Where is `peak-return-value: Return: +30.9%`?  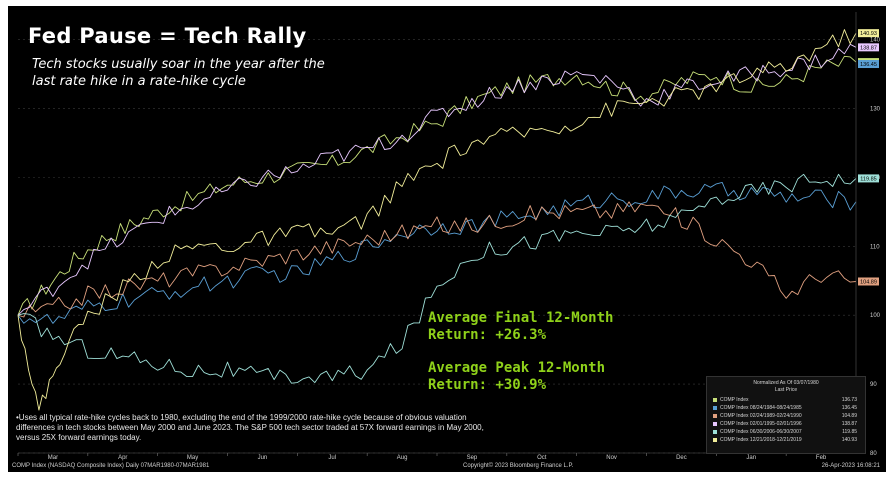
peak-return-value: Return: +30.9% is located at coordinates (487, 385).